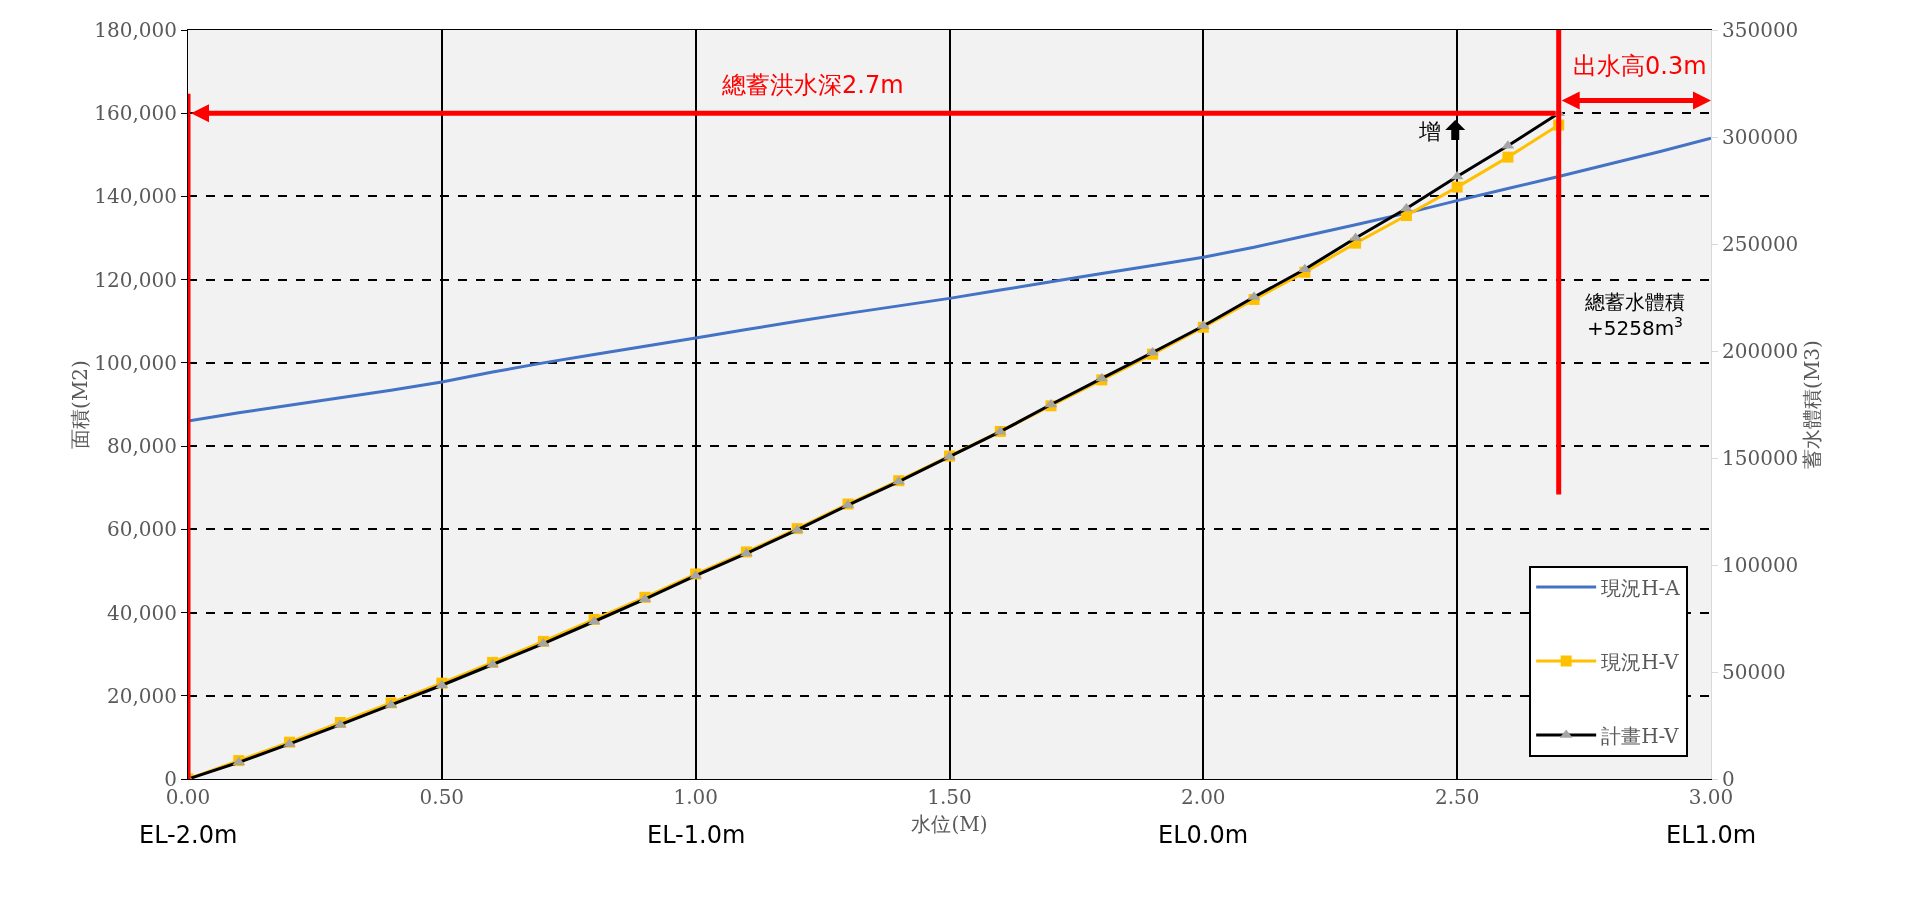  Describe the element at coordinates (1760, 137) in the screenshot. I see `y2-tick-label: 300000` at that location.